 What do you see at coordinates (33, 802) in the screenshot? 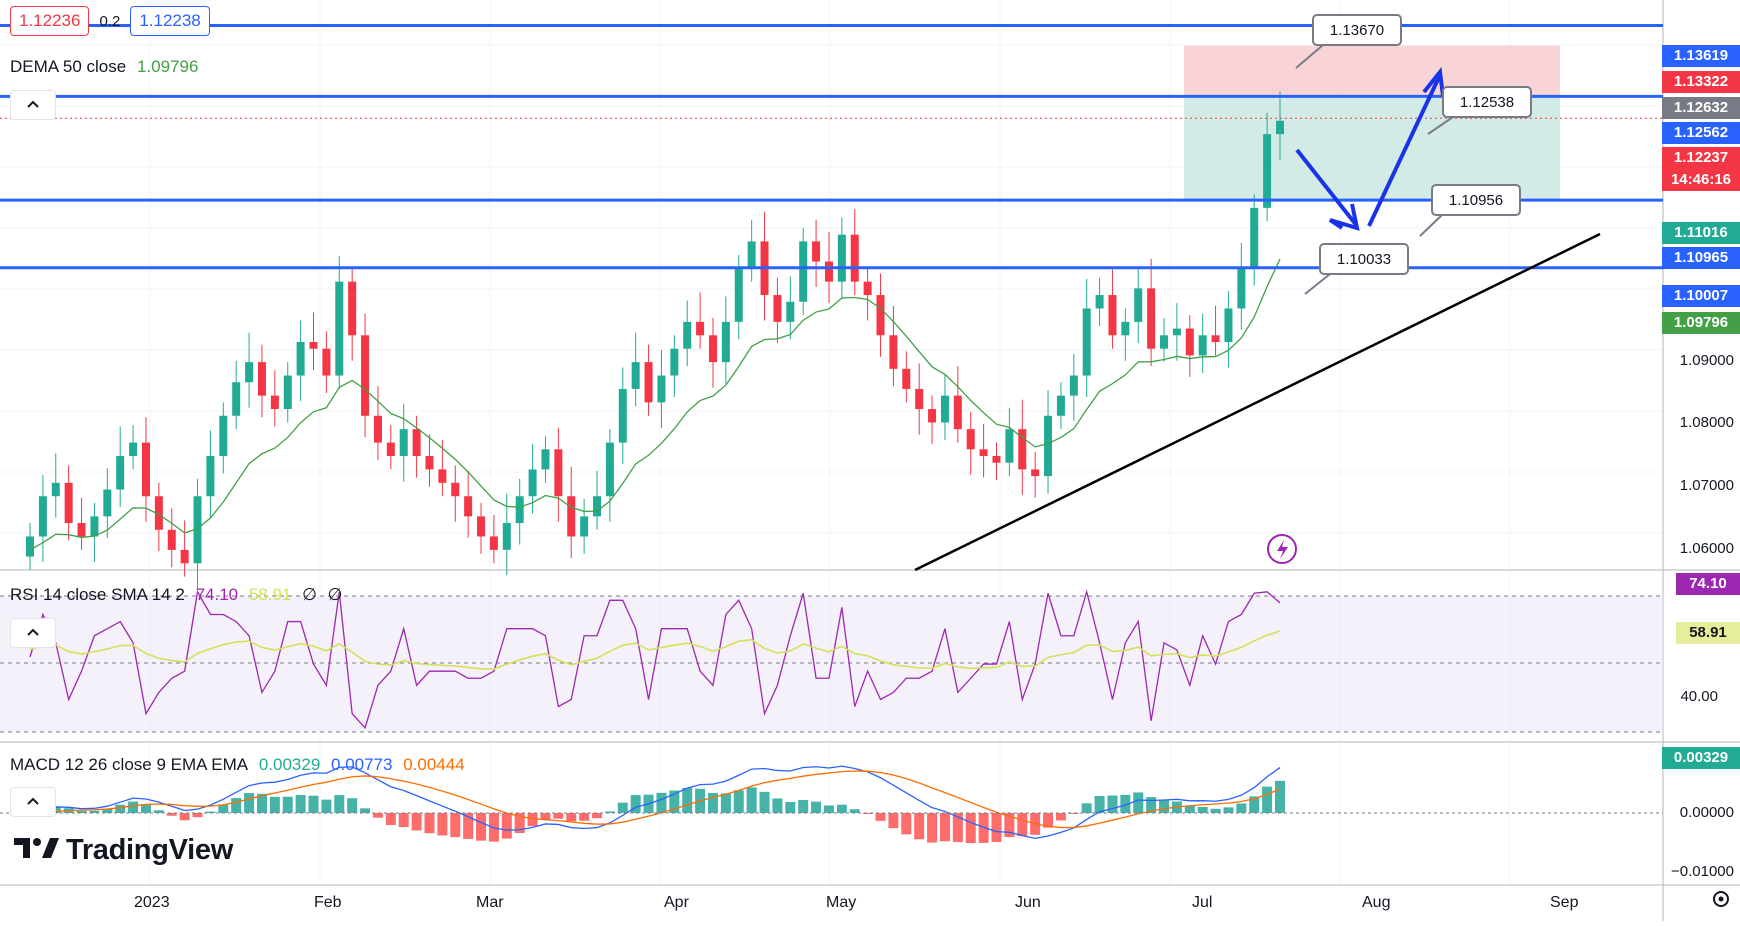
I see `macd-collapse-button` at bounding box center [33, 802].